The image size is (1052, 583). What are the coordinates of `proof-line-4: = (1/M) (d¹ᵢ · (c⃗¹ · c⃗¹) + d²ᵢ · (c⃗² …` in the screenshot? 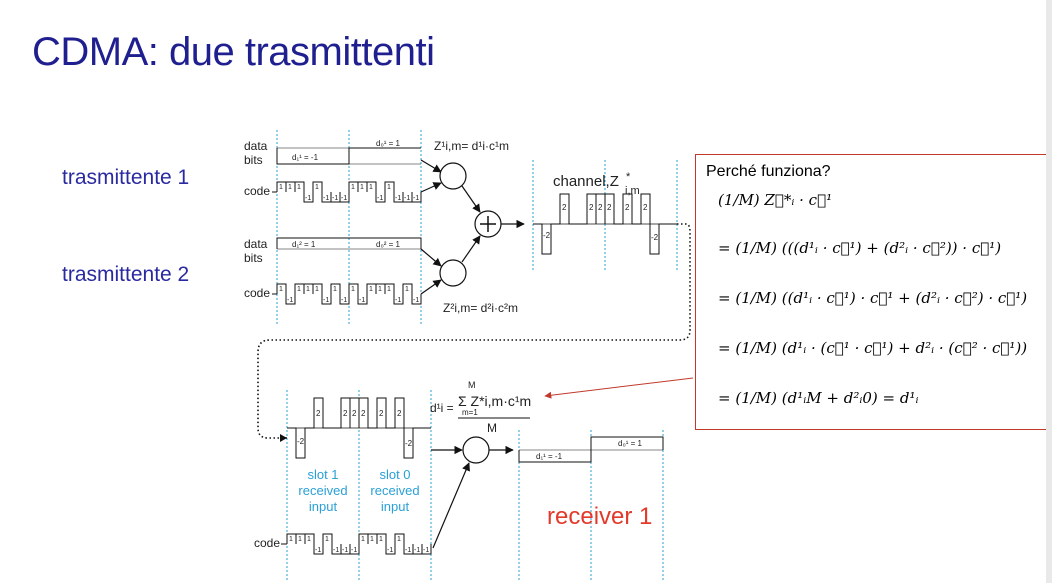 It's located at (873, 348).